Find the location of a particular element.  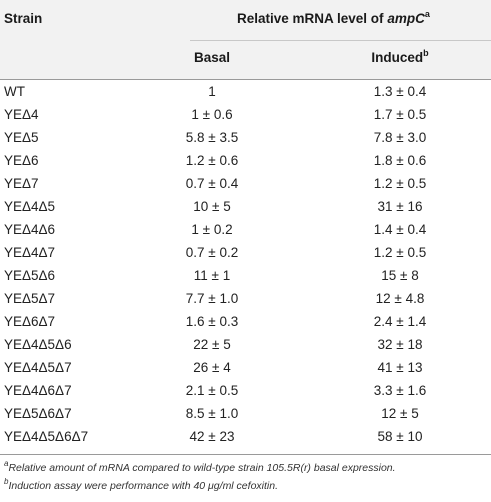

row-12-induced: 41 ± 13 is located at coordinates (400, 367).